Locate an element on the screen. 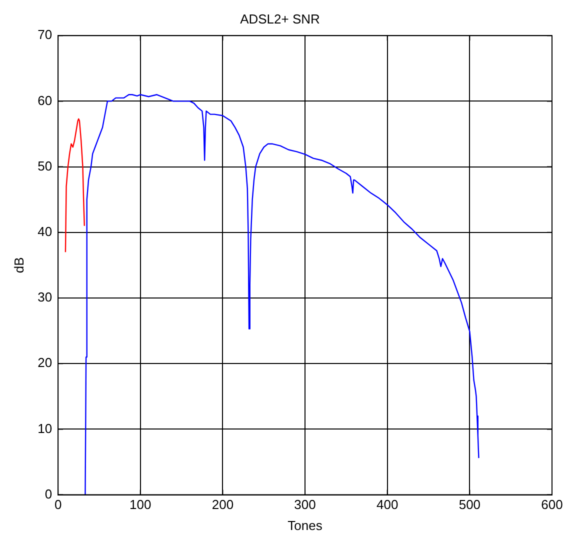 Image resolution: width=574 pixels, height=544 pixels. y-axis-title: dB is located at coordinates (18, 265).